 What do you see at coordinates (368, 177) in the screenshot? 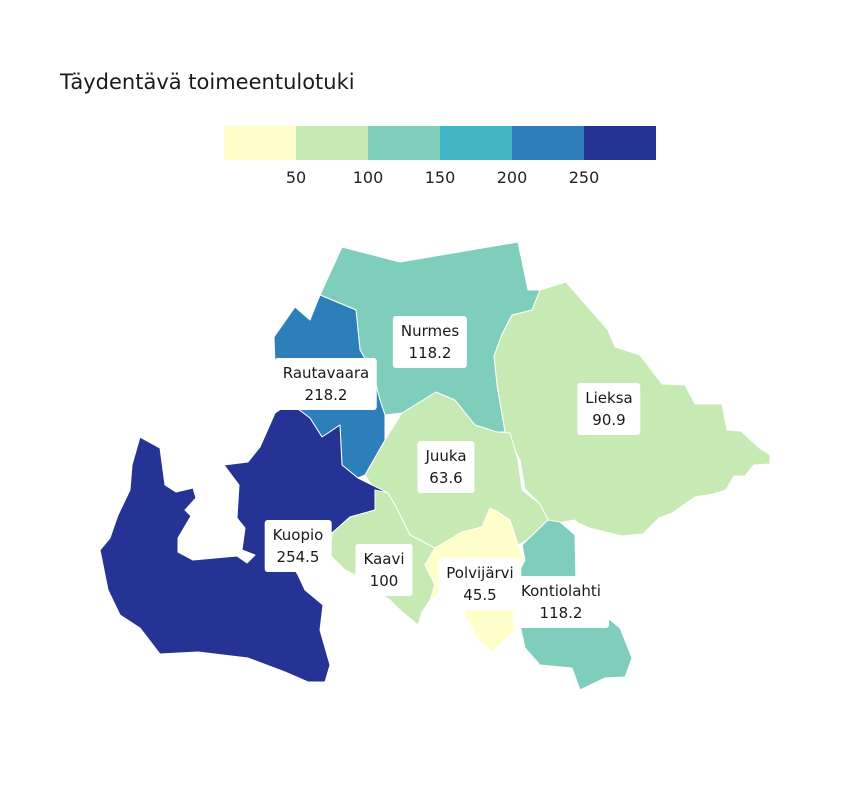
I see `legend-tick-label: 100` at bounding box center [368, 177].